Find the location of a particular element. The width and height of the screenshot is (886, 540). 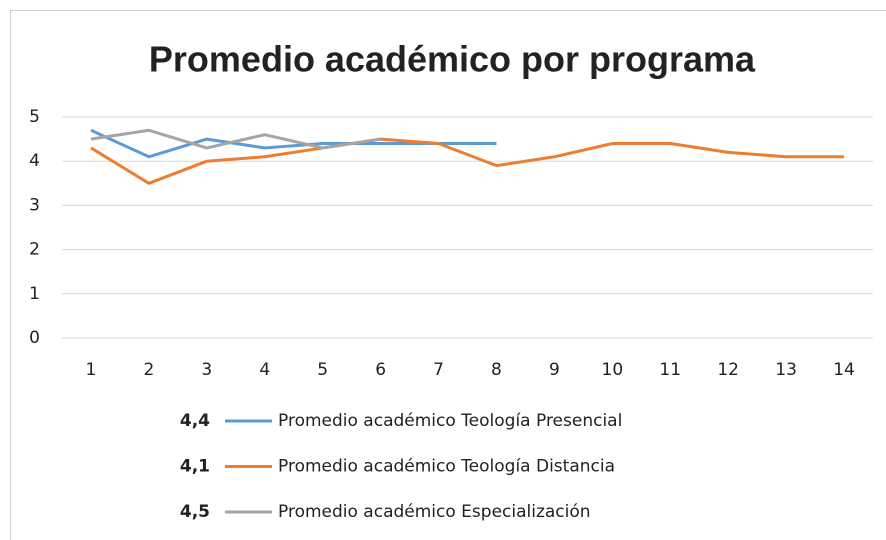

y-tick-label: 2 is located at coordinates (34, 250).